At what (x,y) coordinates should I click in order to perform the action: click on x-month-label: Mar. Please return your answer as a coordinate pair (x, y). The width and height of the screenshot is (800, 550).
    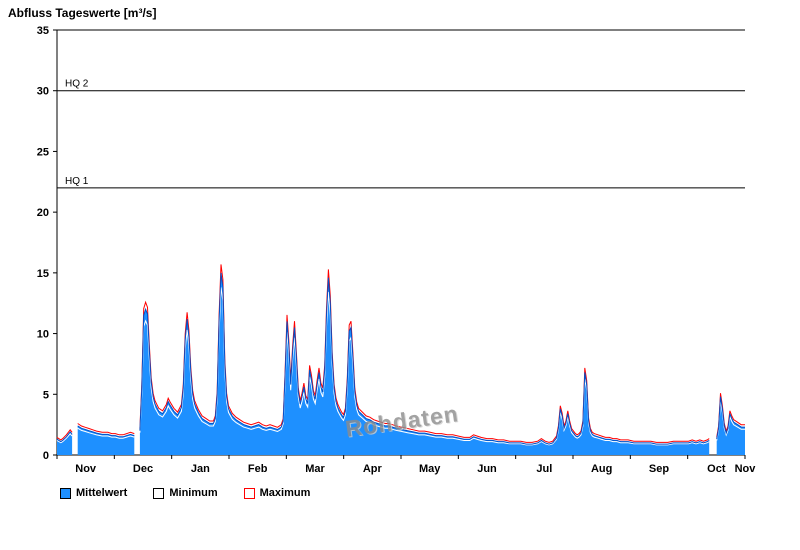
    Looking at the image, I should click on (315, 469).